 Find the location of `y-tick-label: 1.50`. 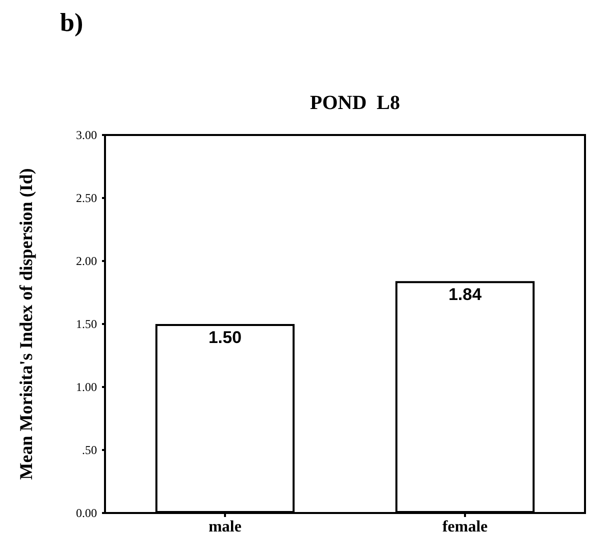

y-tick-label: 1.50 is located at coordinates (86, 324).